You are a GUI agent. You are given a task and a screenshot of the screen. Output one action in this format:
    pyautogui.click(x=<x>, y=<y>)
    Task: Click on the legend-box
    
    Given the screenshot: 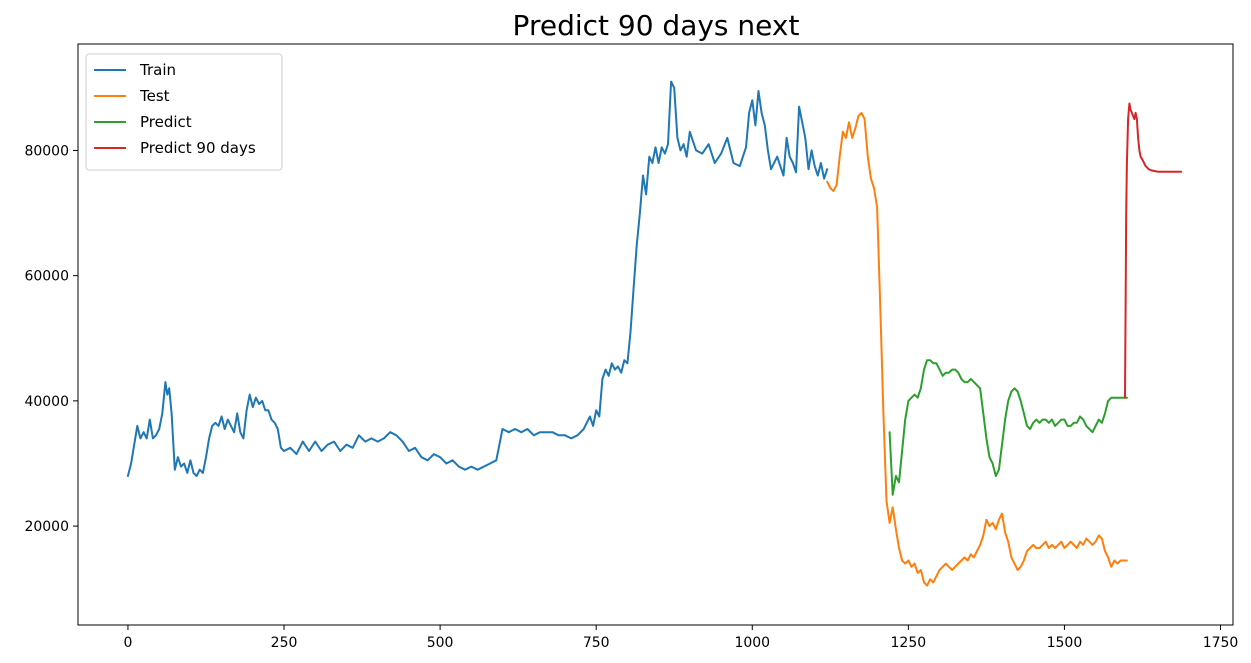 What is the action you would take?
    pyautogui.click(x=184, y=112)
    